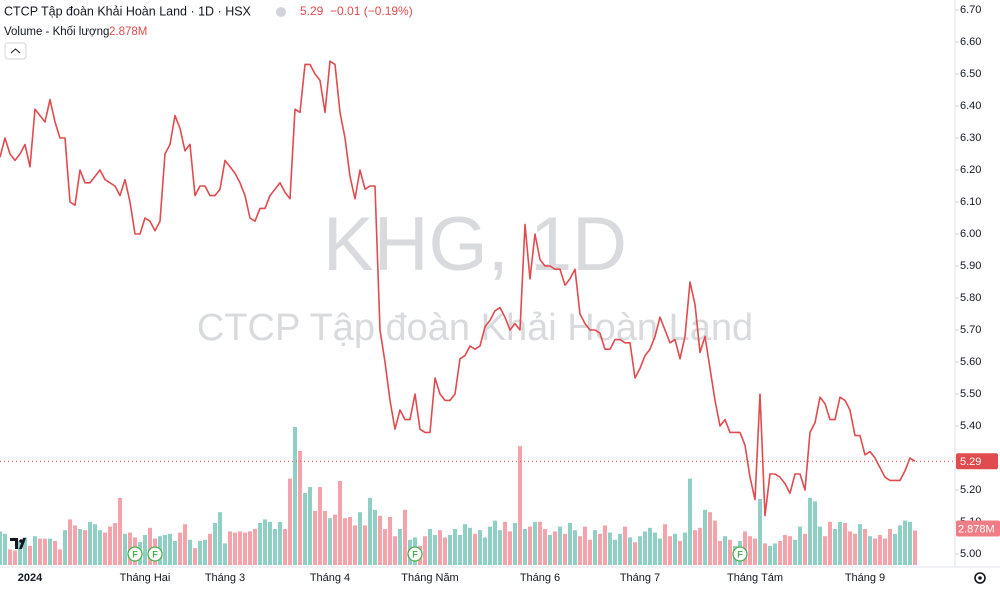 The width and height of the screenshot is (1000, 589). What do you see at coordinates (371, 11) in the screenshot?
I see `change: −0.01 (−0.19%)` at bounding box center [371, 11].